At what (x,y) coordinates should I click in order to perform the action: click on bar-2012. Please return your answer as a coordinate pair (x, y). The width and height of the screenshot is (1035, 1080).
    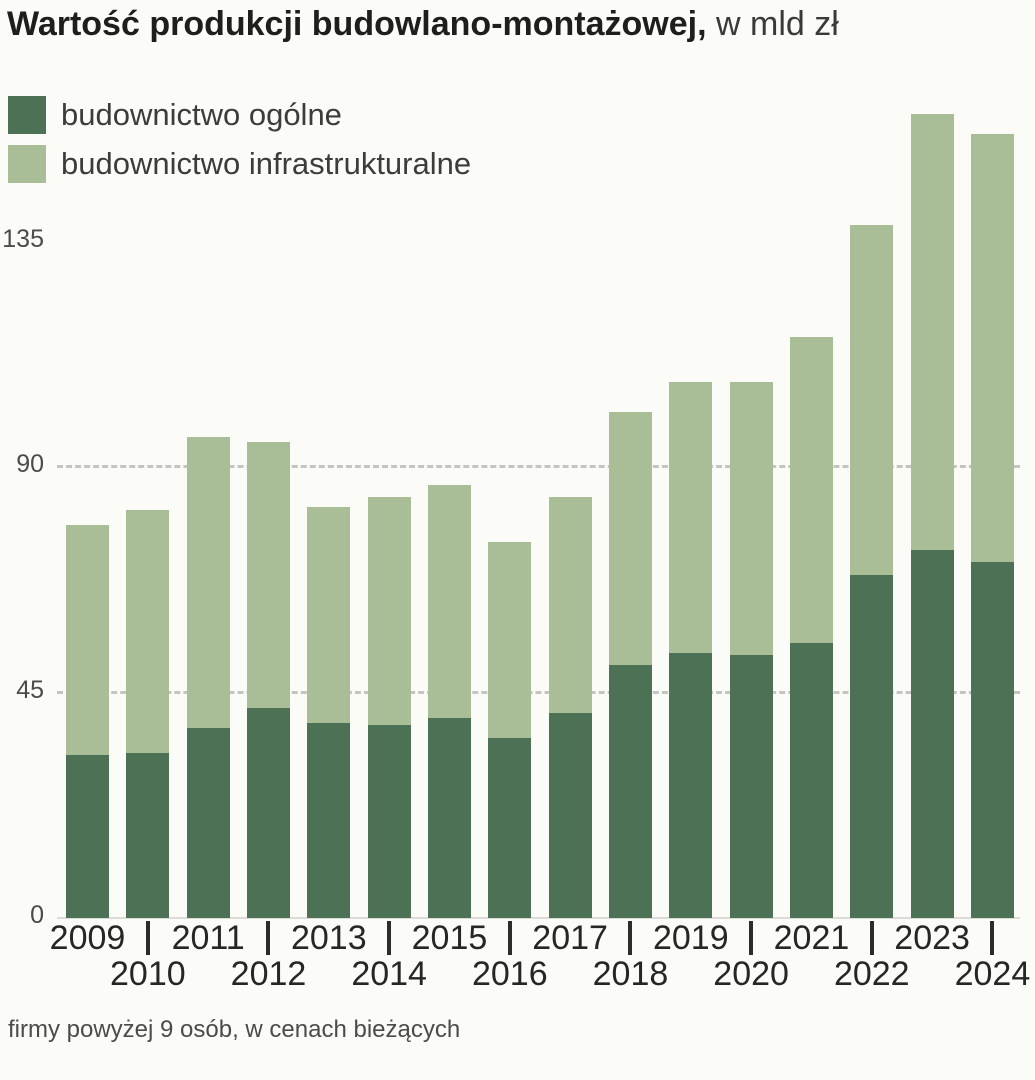
    Looking at the image, I should click on (268, 680).